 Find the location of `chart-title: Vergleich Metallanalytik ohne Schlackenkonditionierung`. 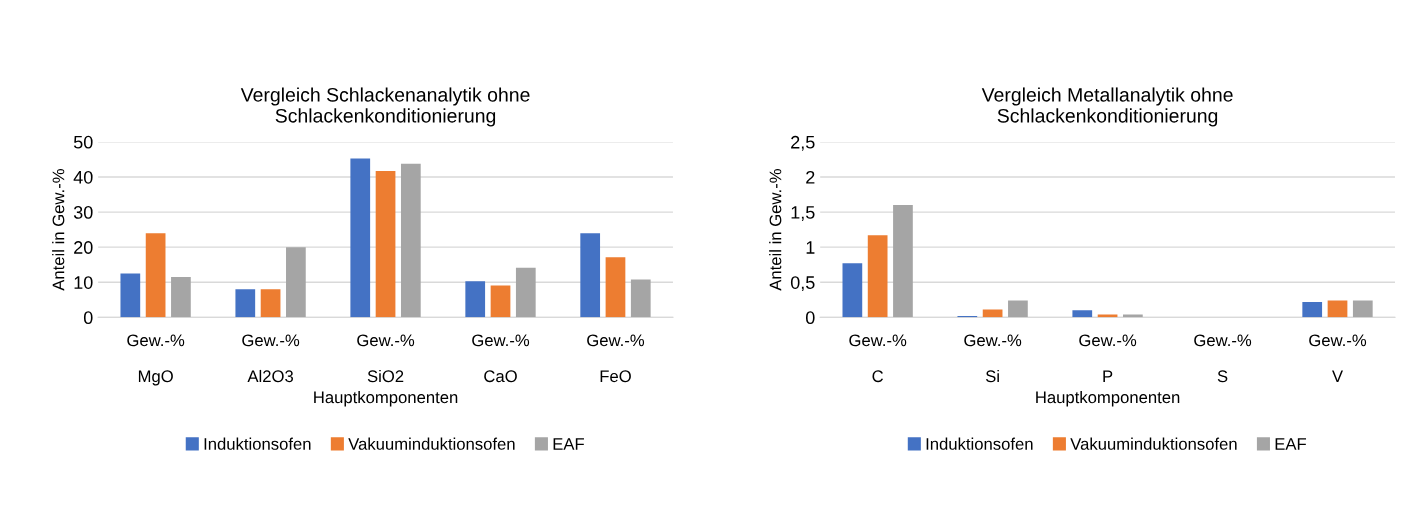

chart-title: Vergleich Metallanalytik ohne Schlackenkonditionierung is located at coordinates (1107, 107).